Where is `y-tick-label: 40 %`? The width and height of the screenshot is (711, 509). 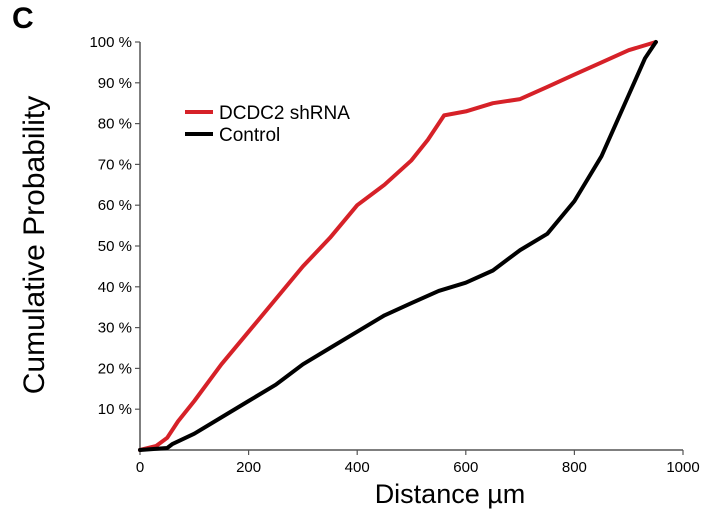
y-tick-label: 40 % is located at coordinates (115, 287).